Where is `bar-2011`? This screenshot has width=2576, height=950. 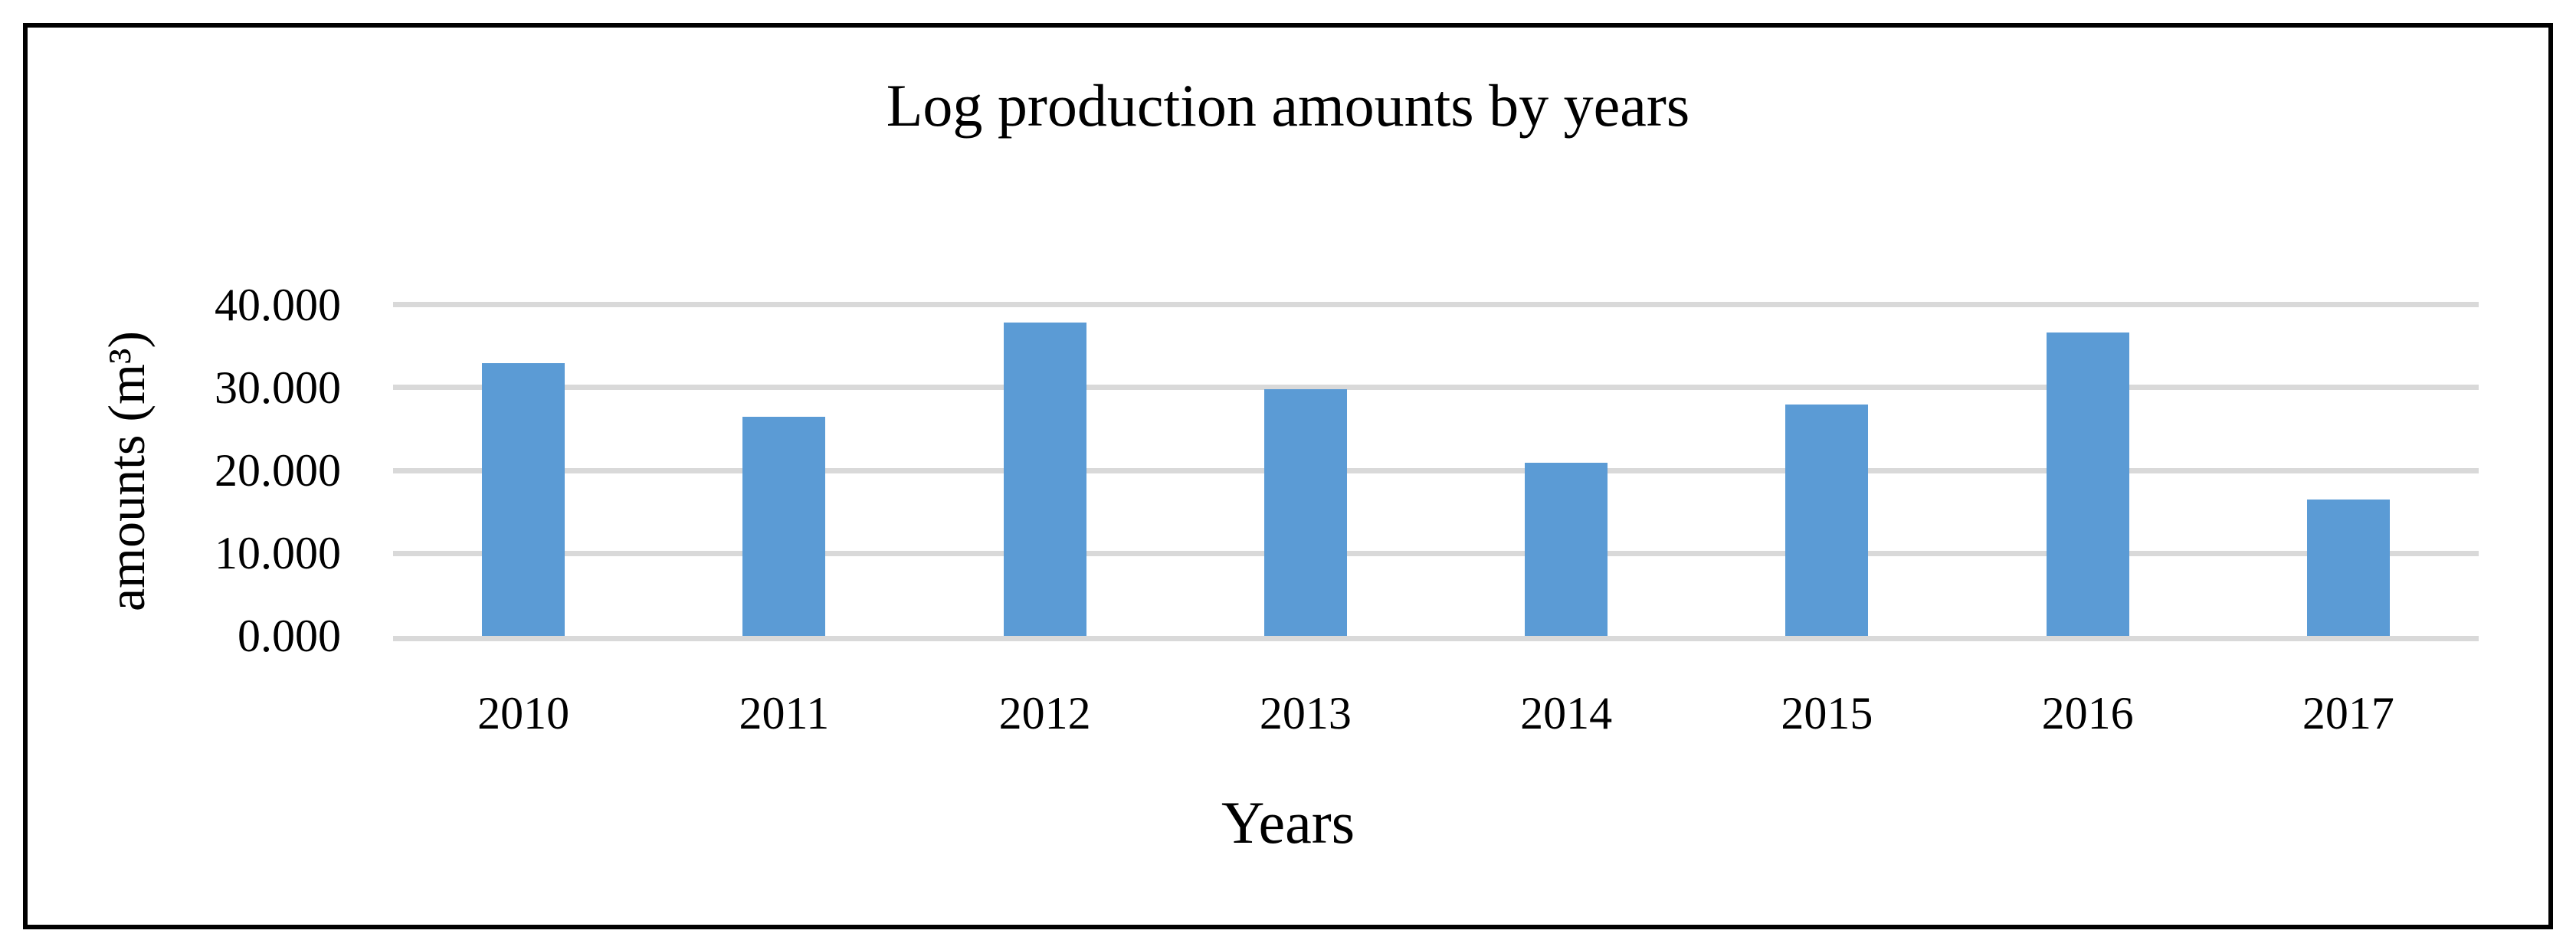
bar-2011 is located at coordinates (784, 526).